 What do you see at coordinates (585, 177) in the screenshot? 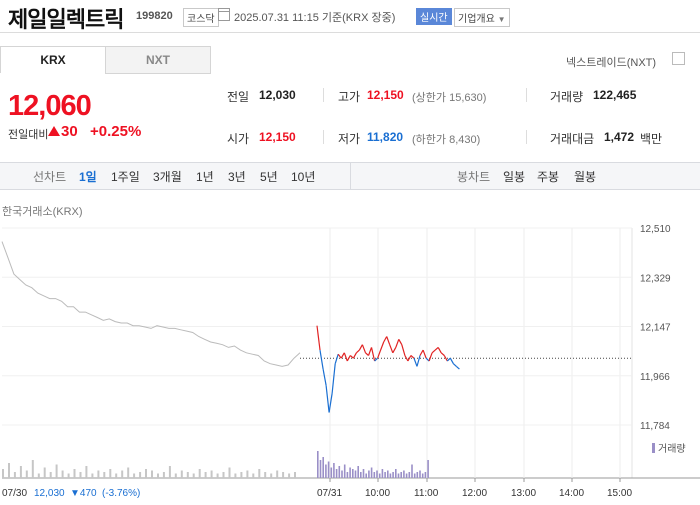
I see `candle-monthly: 월봉` at bounding box center [585, 177].